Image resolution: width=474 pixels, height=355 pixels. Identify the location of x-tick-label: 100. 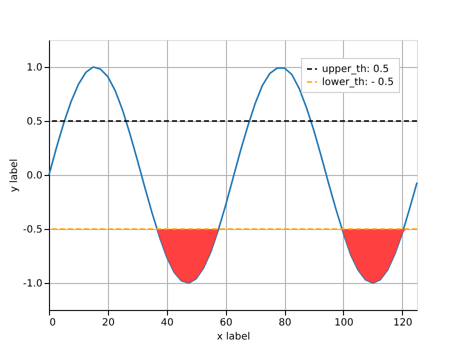
(344, 323).